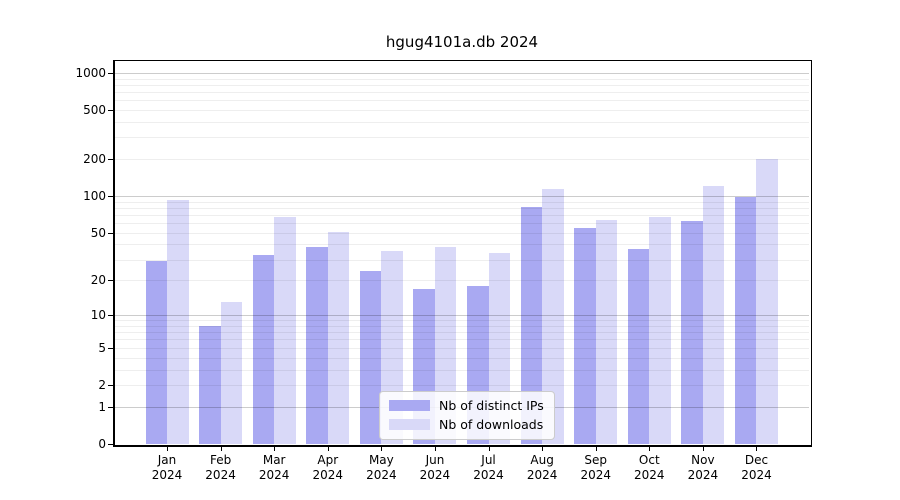 This screenshot has height=500, width=900. I want to click on x-tick-Jul, so click(489, 448).